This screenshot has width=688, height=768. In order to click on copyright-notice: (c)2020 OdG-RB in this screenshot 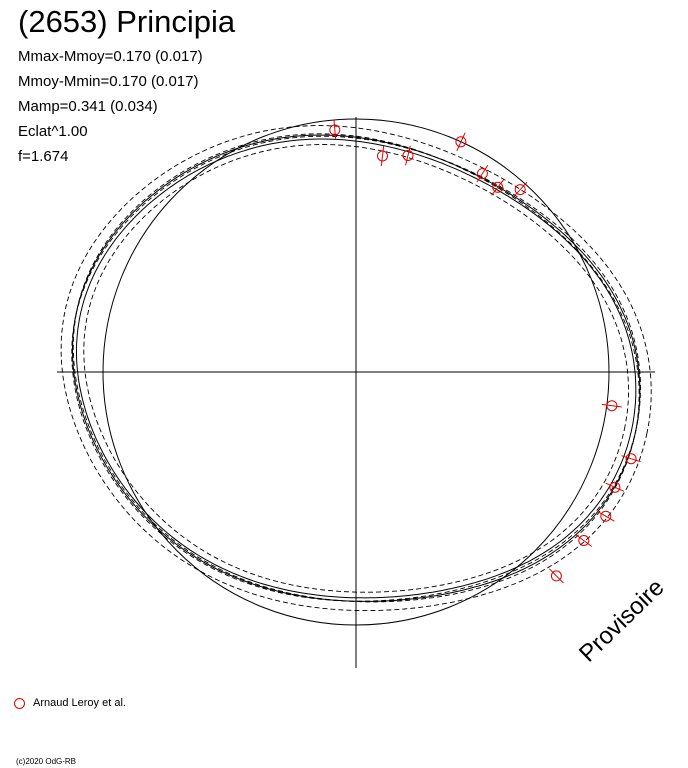, I will do `click(46, 761)`.